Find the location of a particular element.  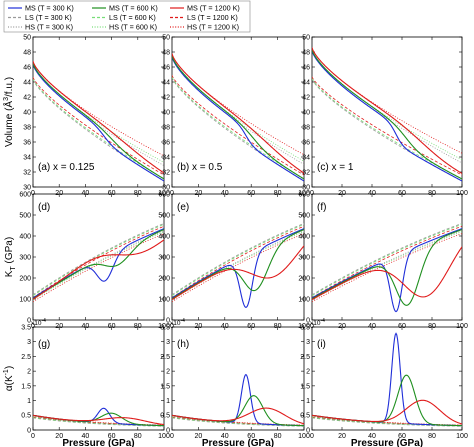

y-axis-label: KT (GPa) is located at coordinates (10, 257).